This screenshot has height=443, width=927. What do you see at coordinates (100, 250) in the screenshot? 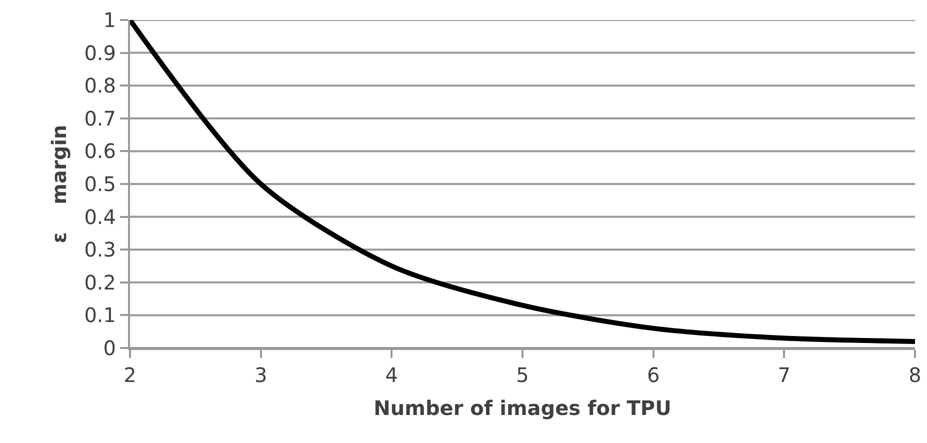
I see `y-tick-label: 0.3` at bounding box center [100, 250].